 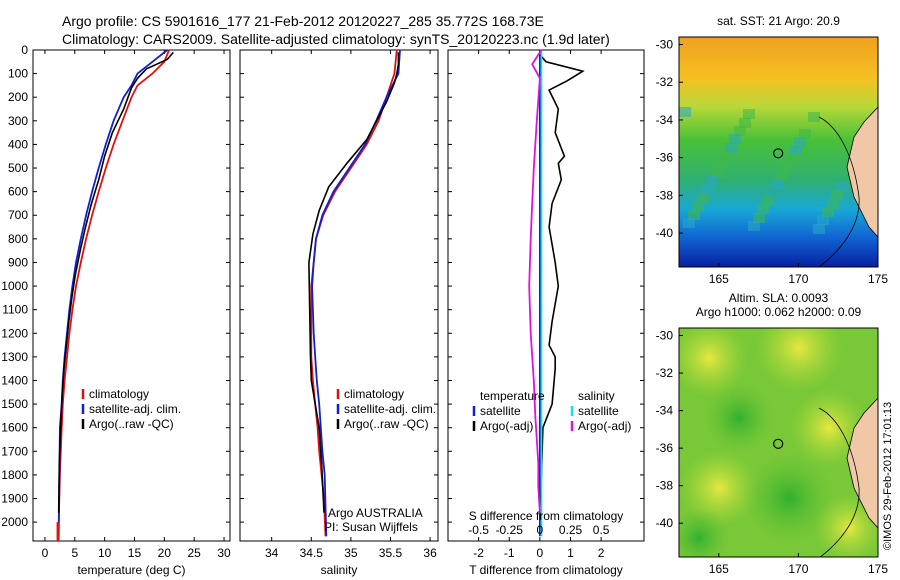 What do you see at coordinates (113, 293) in the screenshot?
I see `series-line-clim` at bounding box center [113, 293].